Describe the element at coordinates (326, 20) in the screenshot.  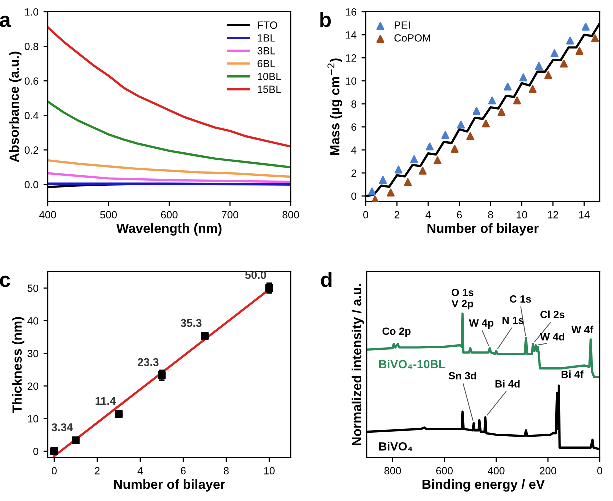
I see `chart-title: b` at that location.